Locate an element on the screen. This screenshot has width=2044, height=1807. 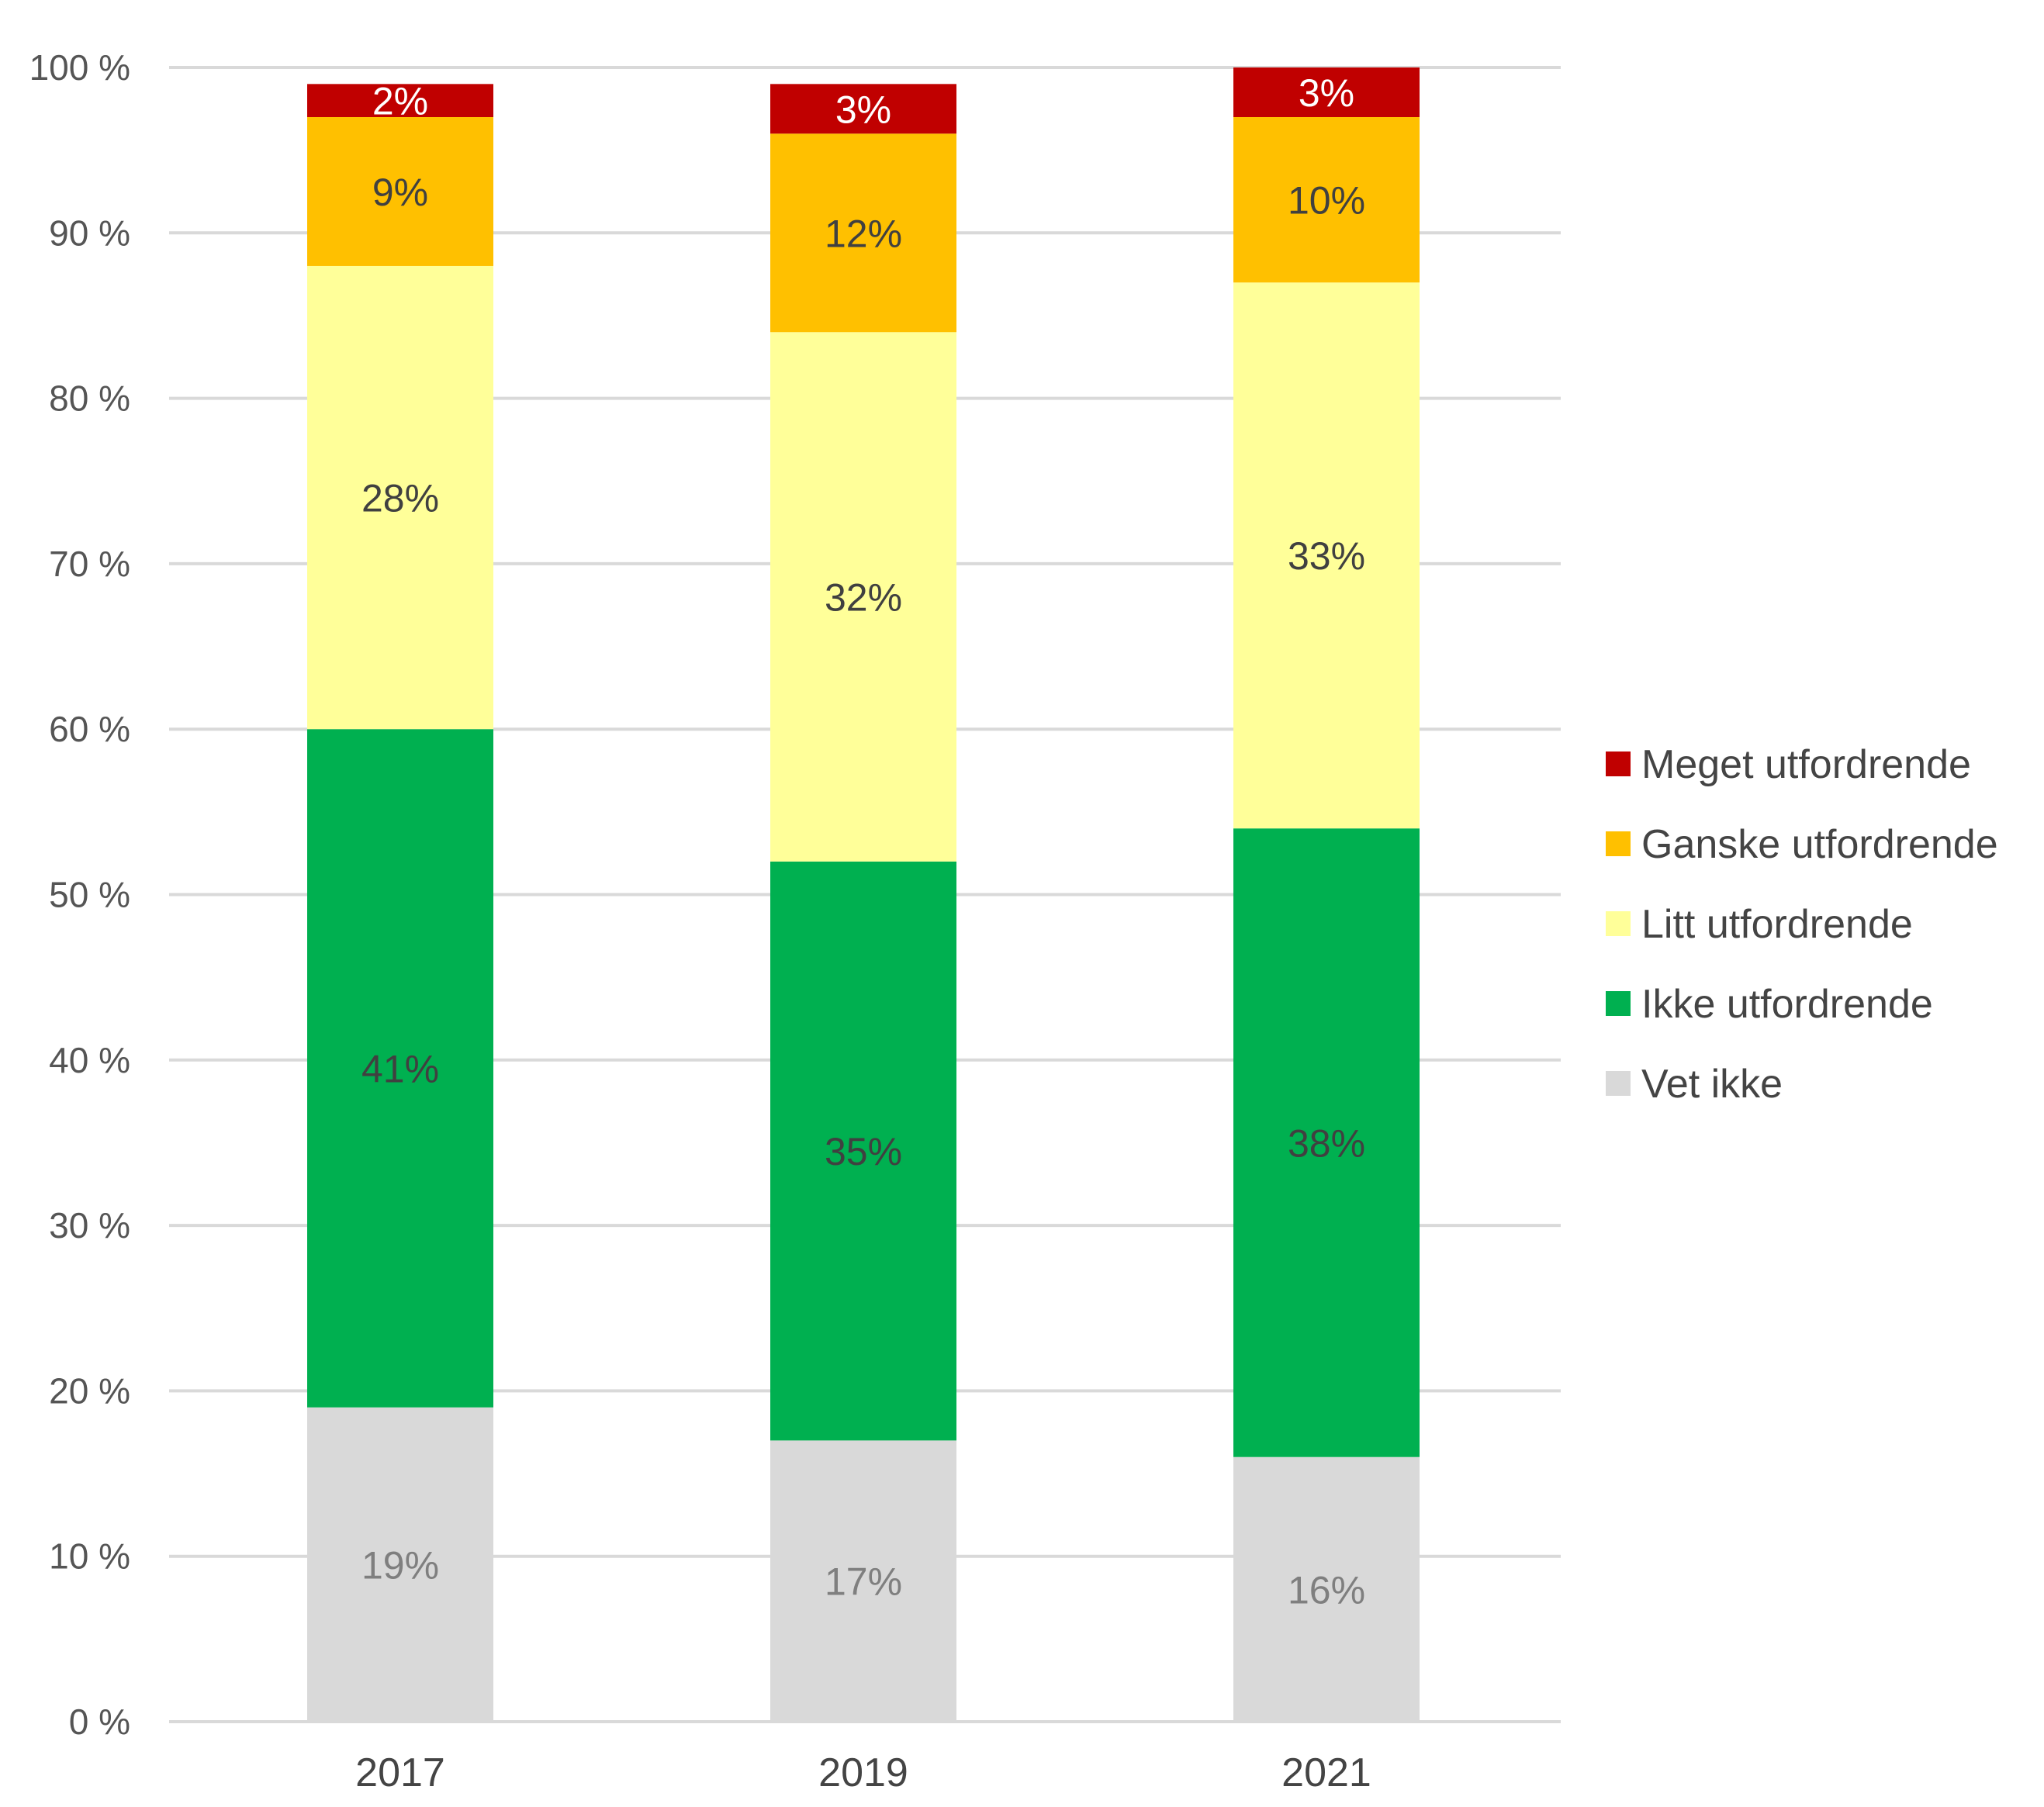
data-label: 28% is located at coordinates (400, 498).